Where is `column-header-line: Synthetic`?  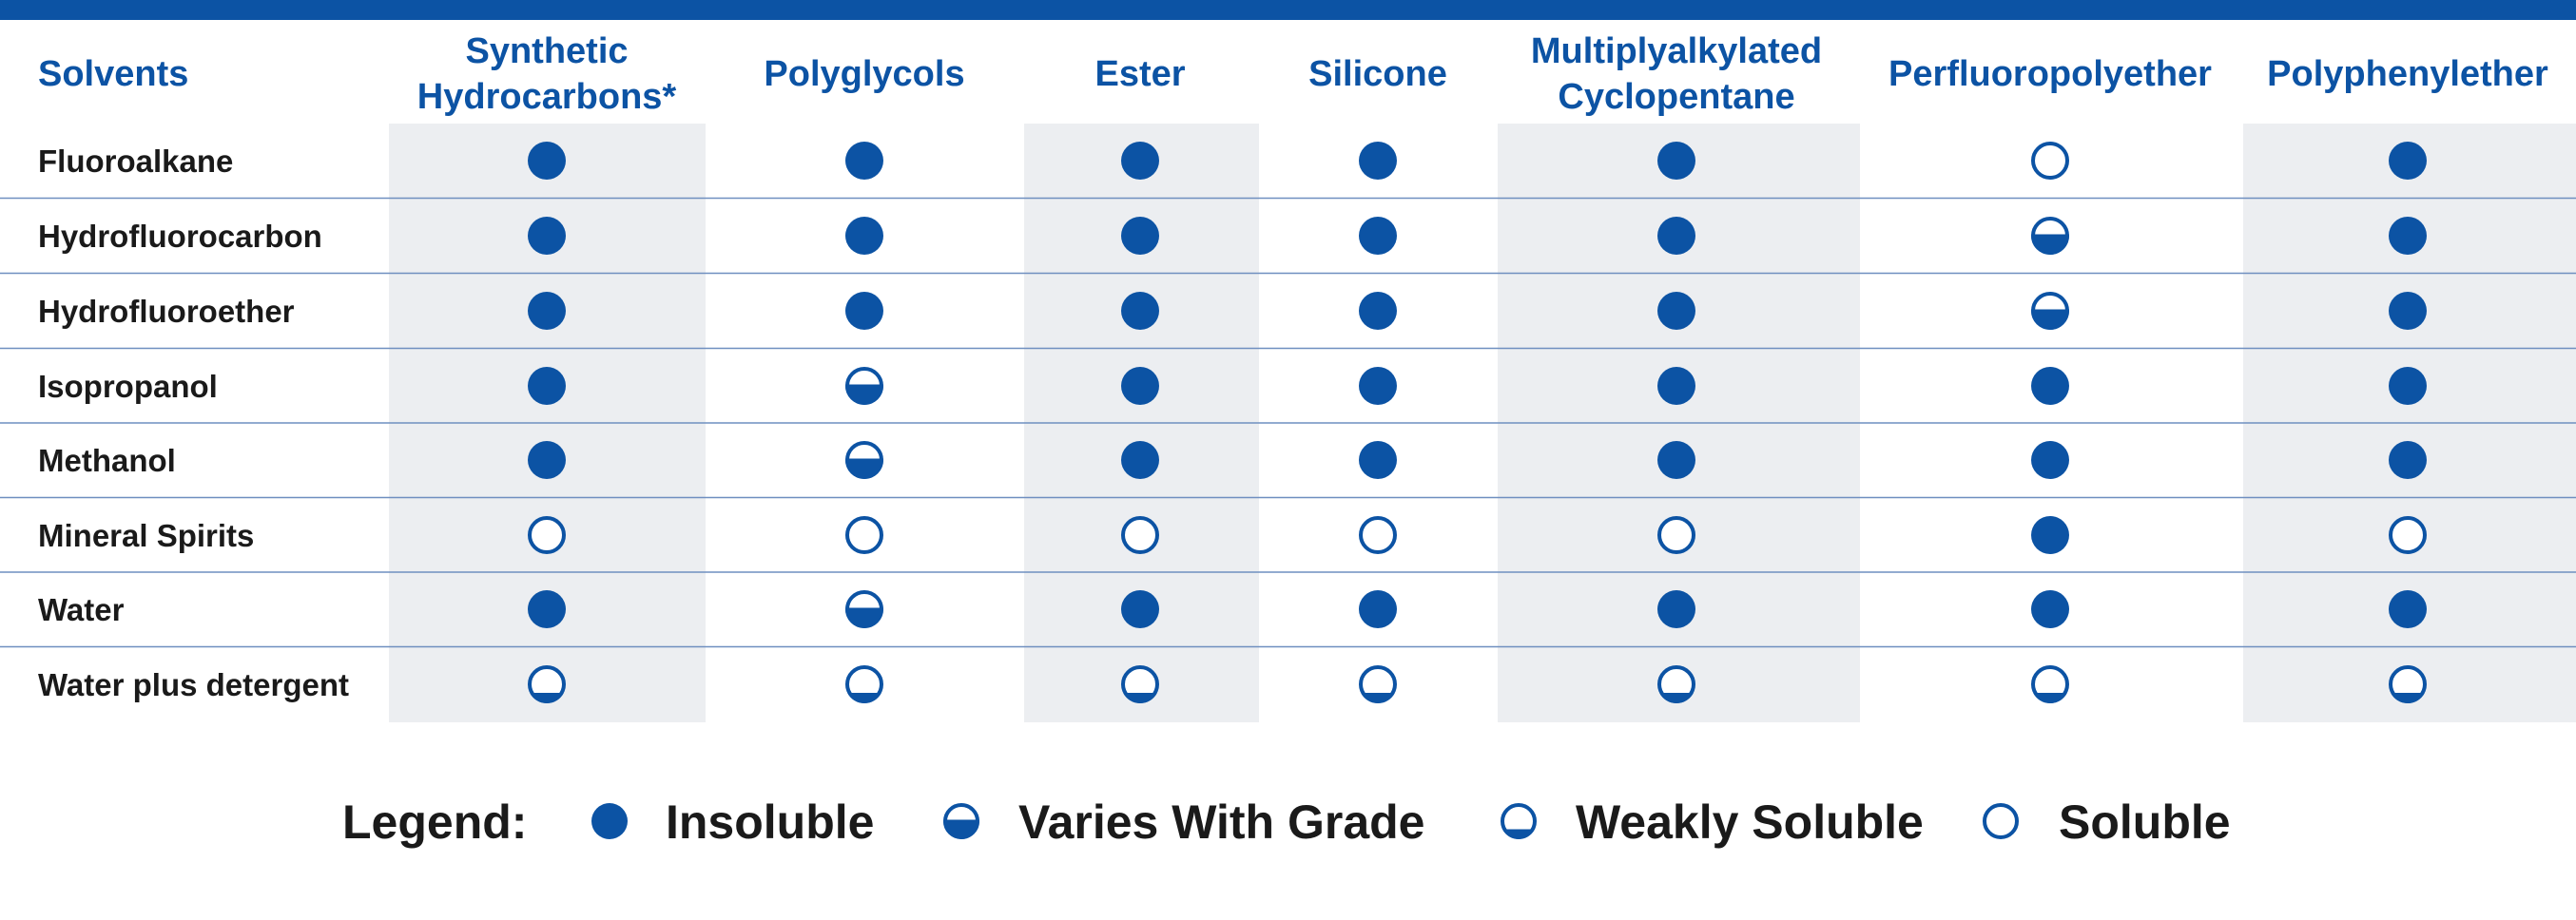 column-header-line: Synthetic is located at coordinates (546, 51).